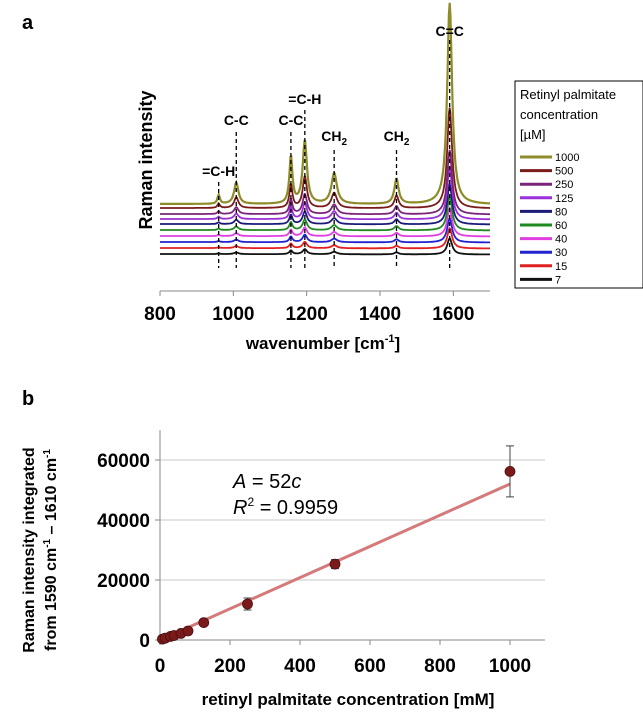 The width and height of the screenshot is (643, 712). Describe the element at coordinates (266, 482) in the screenshot. I see `fit-equation: A = 52c` at that location.